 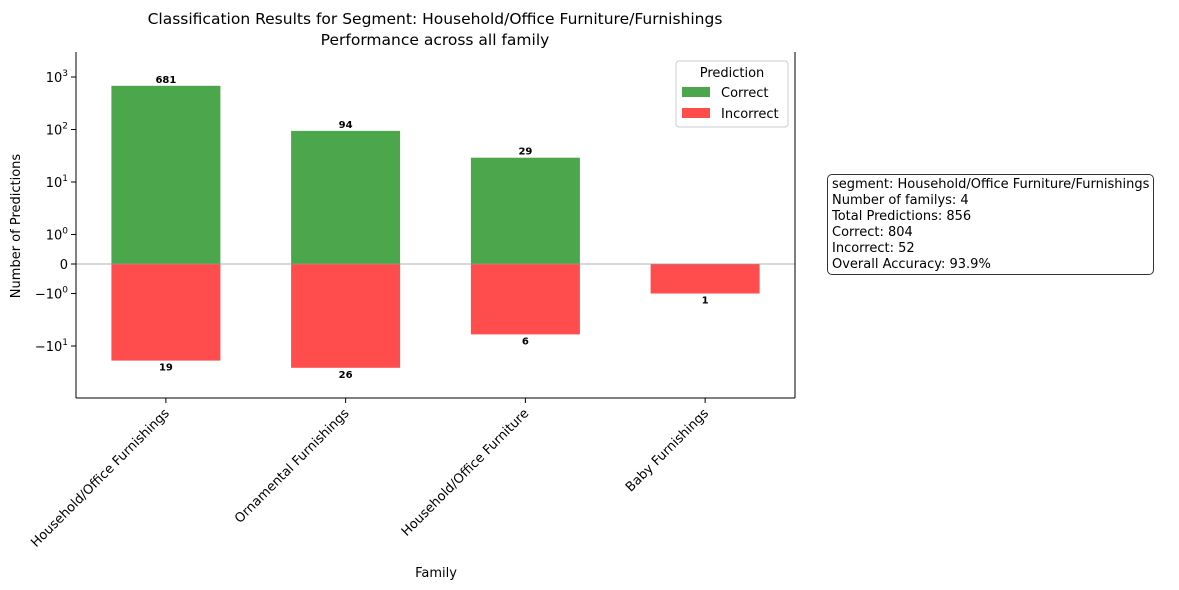 I want to click on legend: Prediction Correct Incorrect, so click(x=732, y=94).